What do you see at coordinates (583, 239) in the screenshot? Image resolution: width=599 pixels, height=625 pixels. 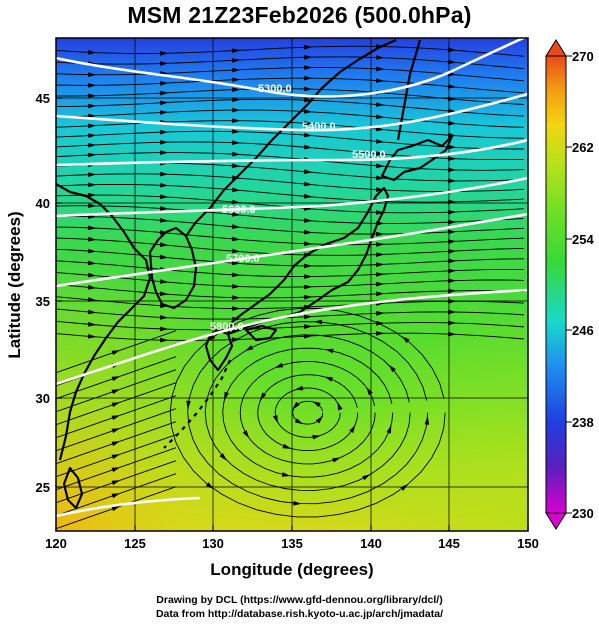 I see `colorbar-label: 254` at bounding box center [583, 239].